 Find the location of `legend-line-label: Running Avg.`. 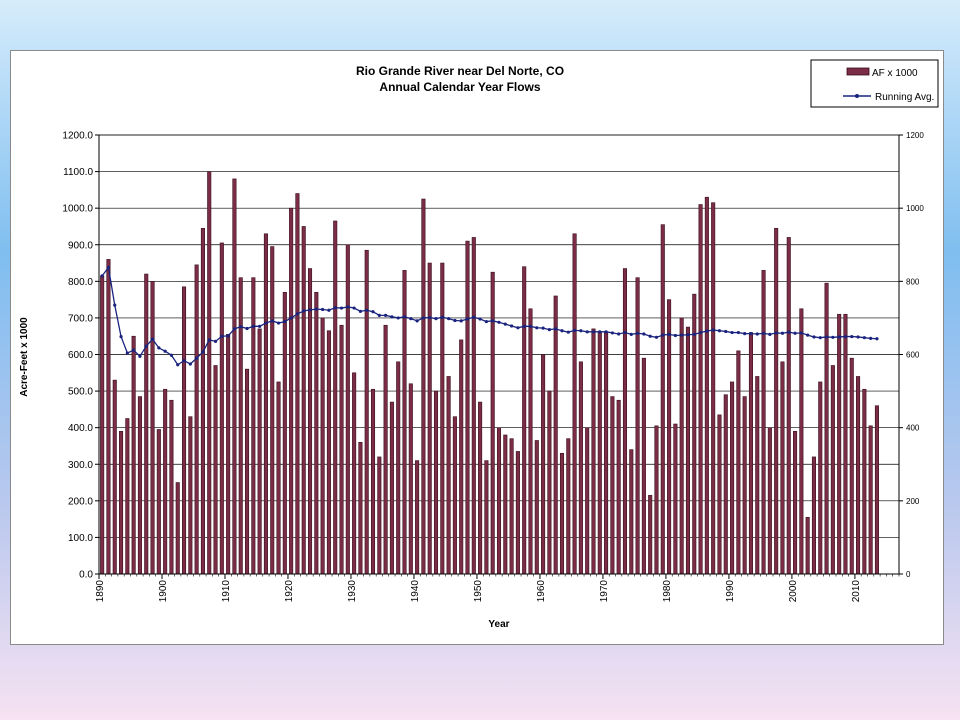

legend-line-label: Running Avg. is located at coordinates (904, 97).